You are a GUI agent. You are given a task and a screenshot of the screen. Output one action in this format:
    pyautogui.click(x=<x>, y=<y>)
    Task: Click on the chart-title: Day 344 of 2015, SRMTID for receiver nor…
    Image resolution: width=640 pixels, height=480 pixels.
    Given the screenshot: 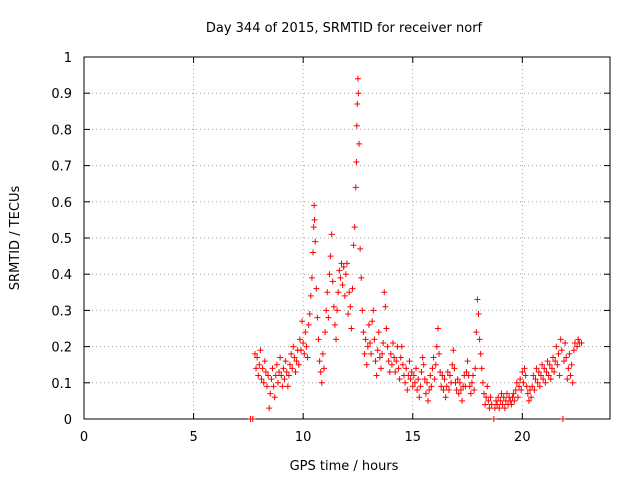 What is the action you would take?
    pyautogui.click(x=344, y=28)
    